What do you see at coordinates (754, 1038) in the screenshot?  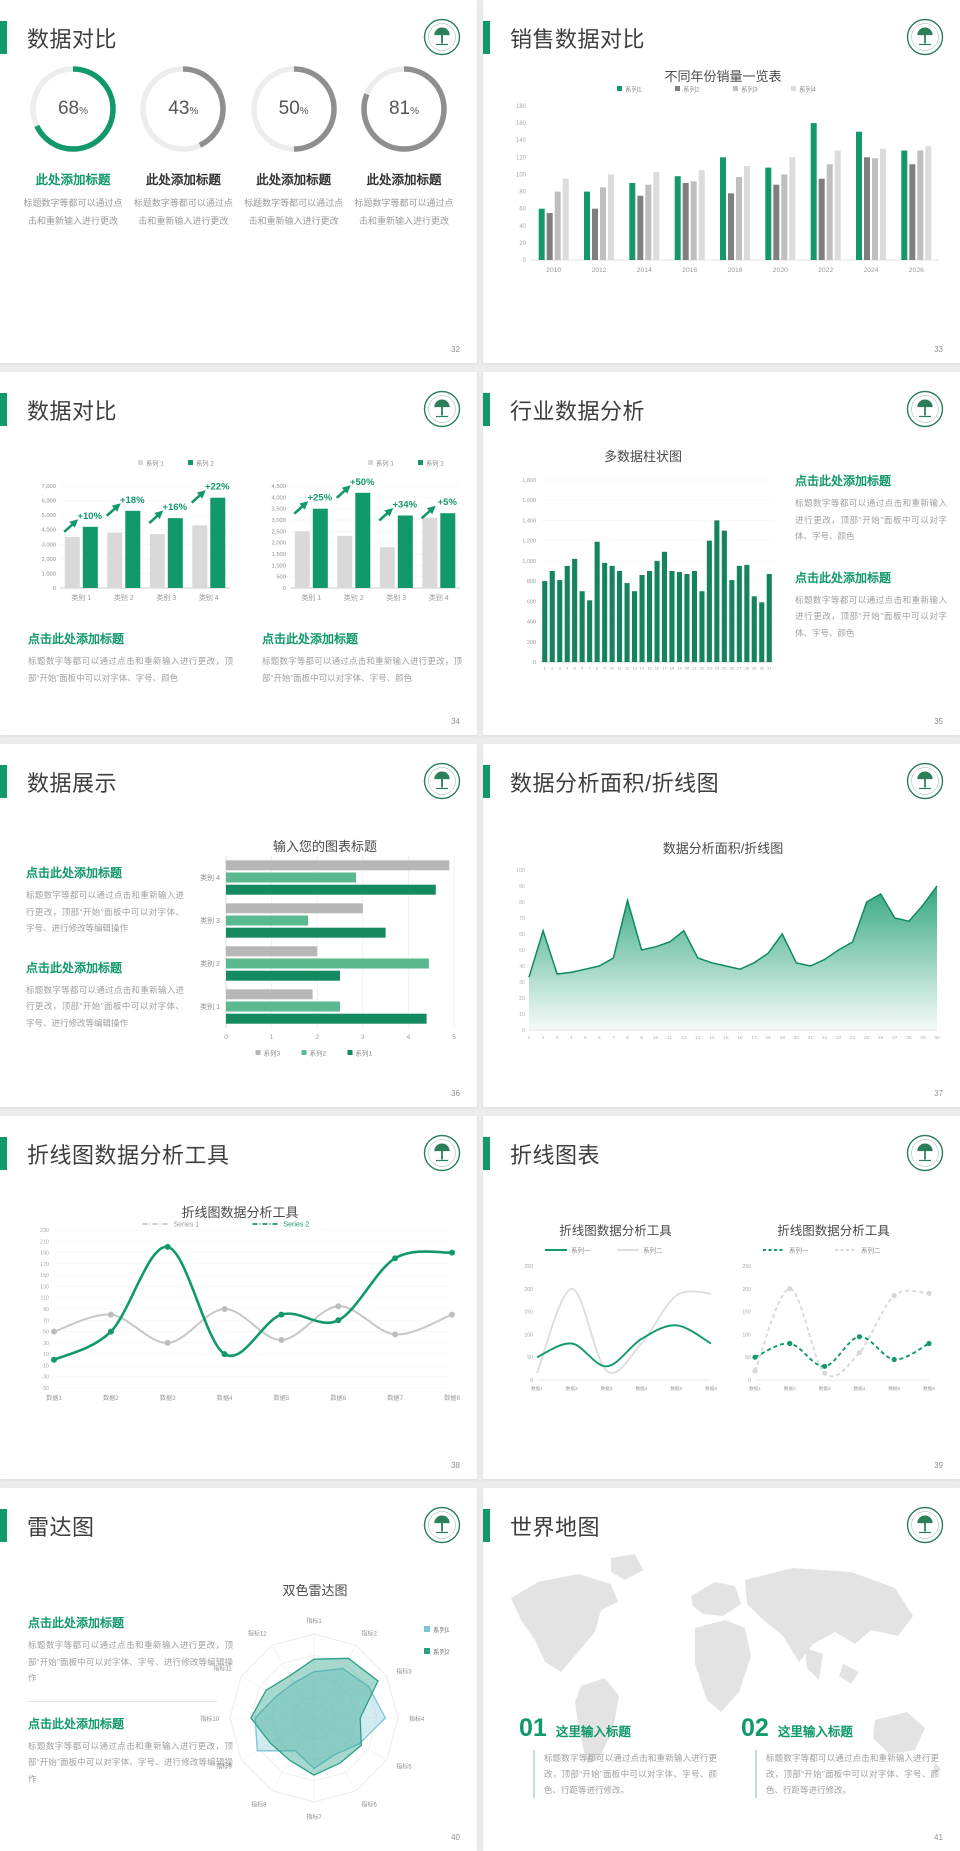 I see `svg-text: 17` at bounding box center [754, 1038].